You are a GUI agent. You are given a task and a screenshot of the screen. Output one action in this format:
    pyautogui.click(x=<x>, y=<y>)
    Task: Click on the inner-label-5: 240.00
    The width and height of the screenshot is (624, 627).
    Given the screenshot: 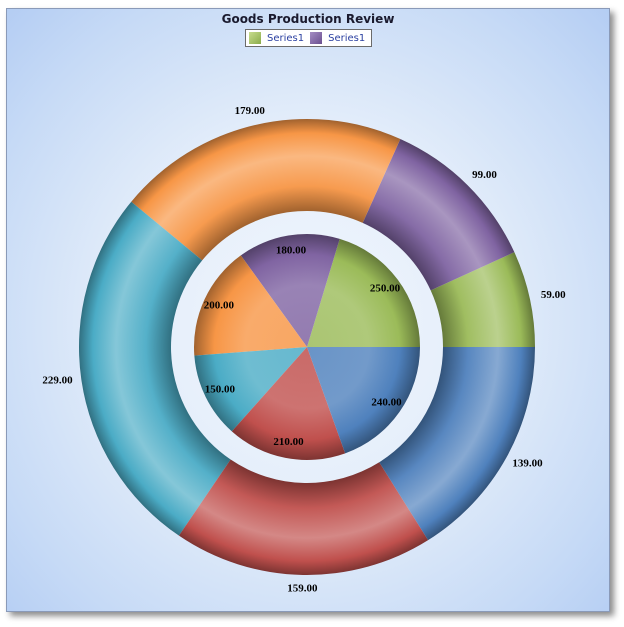 What is the action you would take?
    pyautogui.click(x=386, y=402)
    